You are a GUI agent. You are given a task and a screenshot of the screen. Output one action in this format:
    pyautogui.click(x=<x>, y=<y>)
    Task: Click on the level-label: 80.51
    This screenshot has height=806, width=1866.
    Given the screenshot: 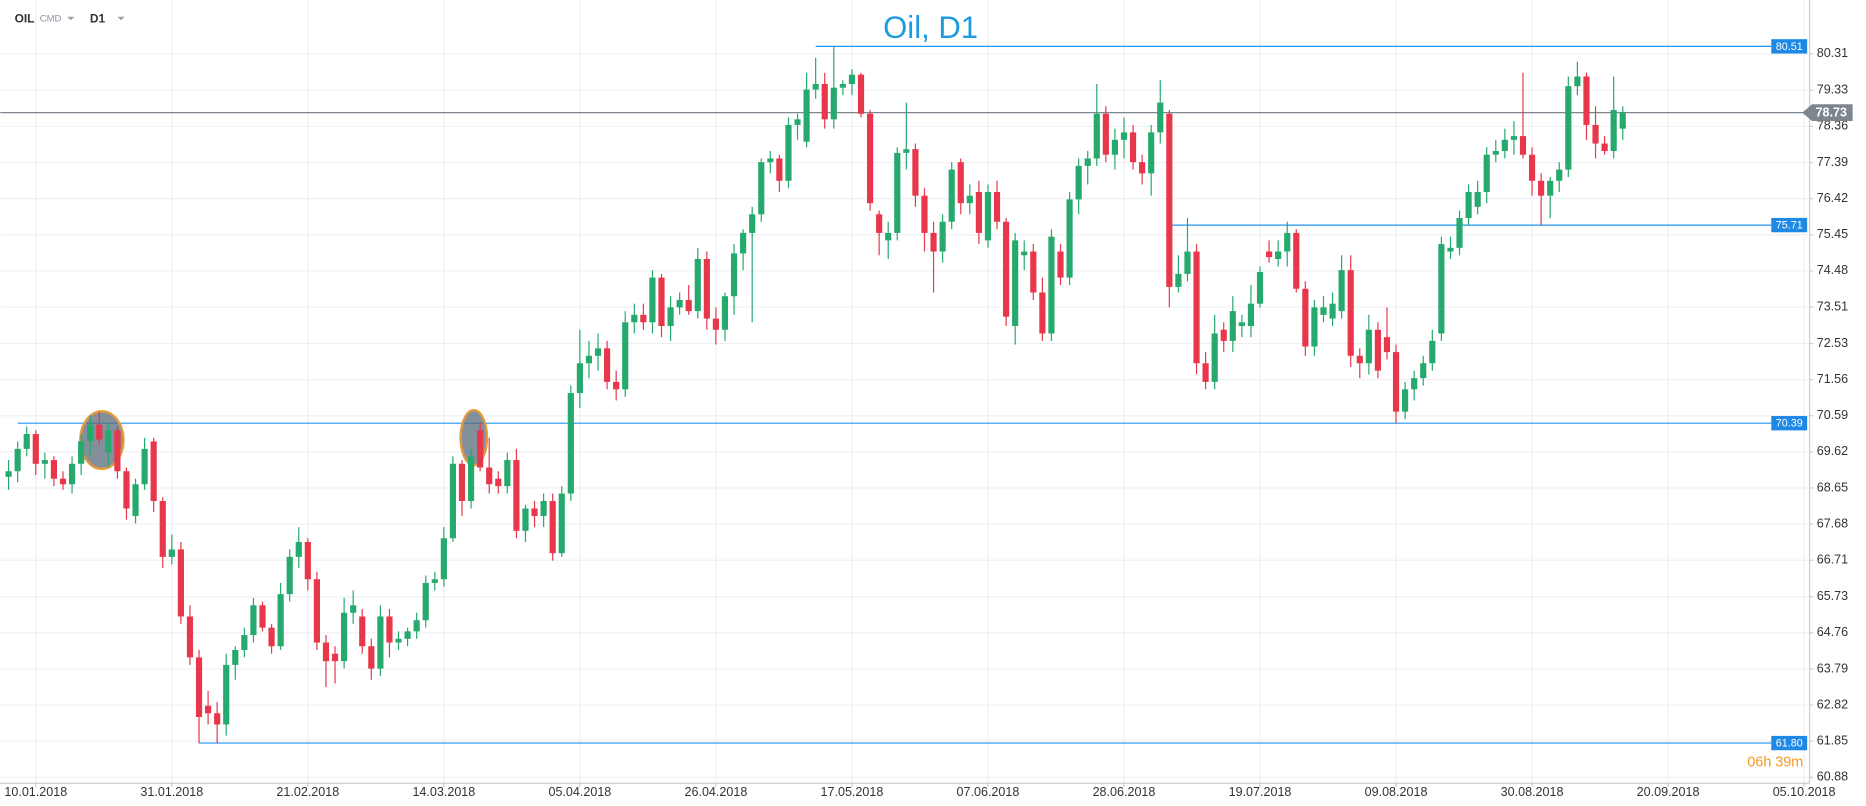 What is the action you would take?
    pyautogui.click(x=1789, y=47)
    